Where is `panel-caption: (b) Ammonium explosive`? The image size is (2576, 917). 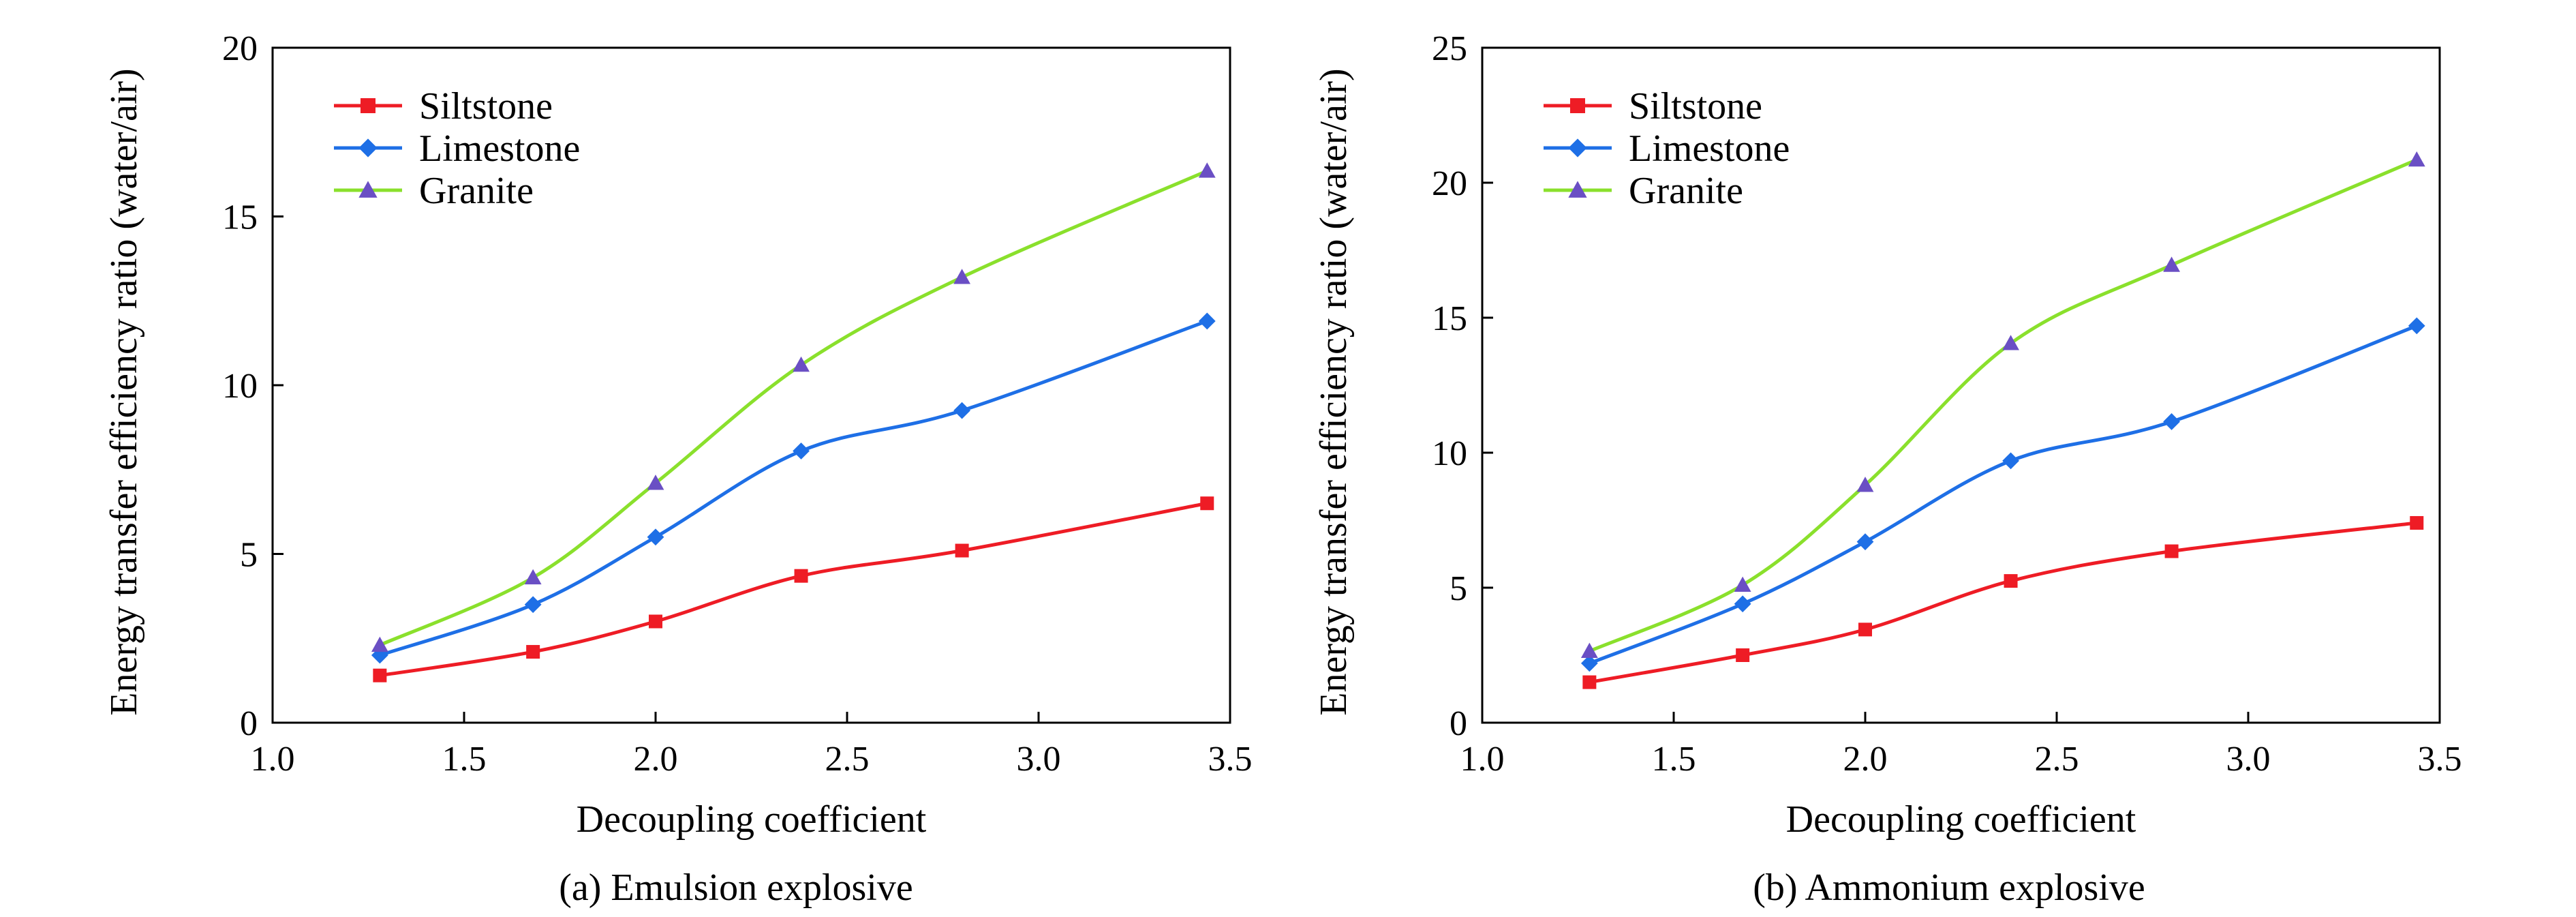
panel-caption: (b) Ammonium explosive is located at coordinates (1949, 888).